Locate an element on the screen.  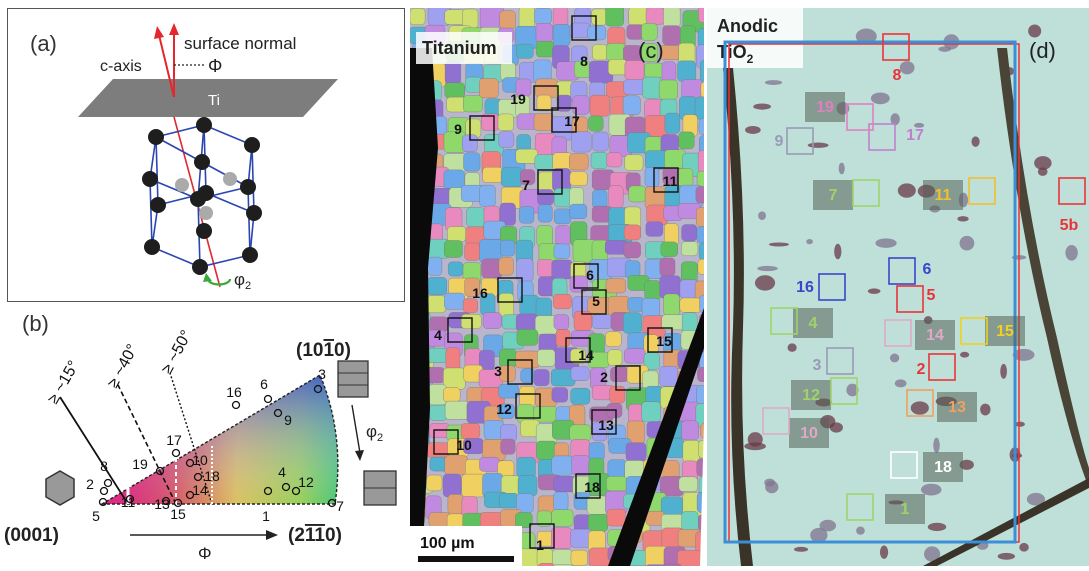
grain-label-c-12: 12 is located at coordinates (504, 409).